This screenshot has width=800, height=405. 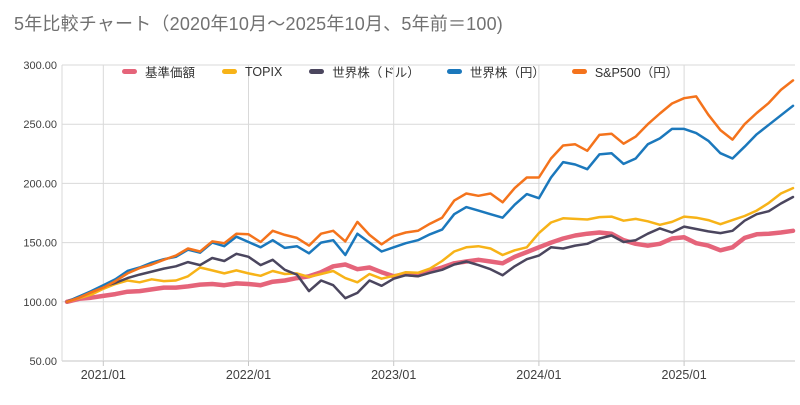 I want to click on legend: 基準価額 TOPIX 世界株（ドル） 世界株（円） S&P500（円）, so click(x=400, y=71).